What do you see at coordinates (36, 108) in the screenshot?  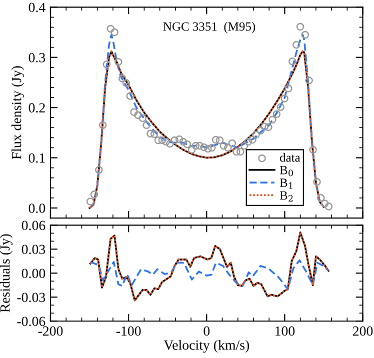 I see `y-tick-label: 0.2` at bounding box center [36, 108].